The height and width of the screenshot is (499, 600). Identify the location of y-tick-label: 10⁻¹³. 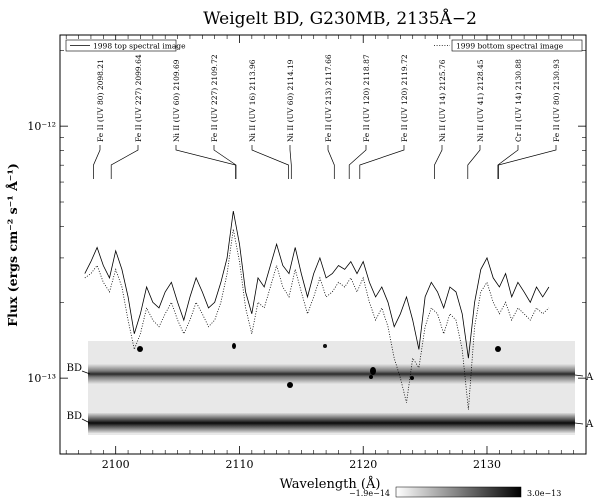
(41, 378).